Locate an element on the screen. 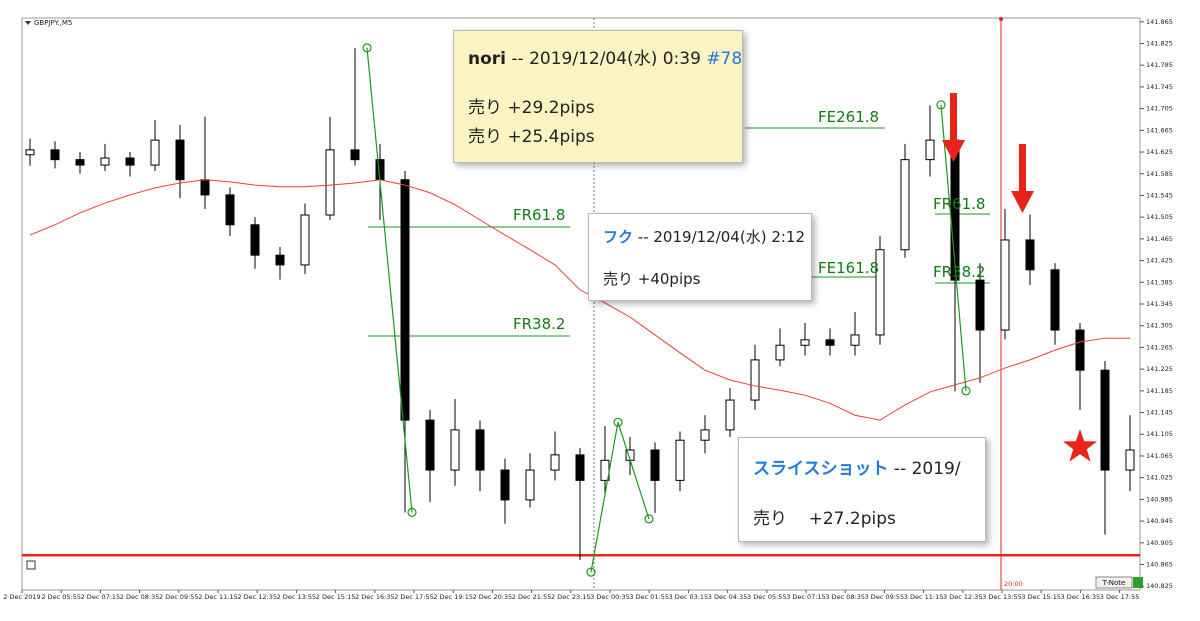 The height and width of the screenshot is (621, 1200). x-tick-label: 3 Dec 15:15 is located at coordinates (1041, 597).